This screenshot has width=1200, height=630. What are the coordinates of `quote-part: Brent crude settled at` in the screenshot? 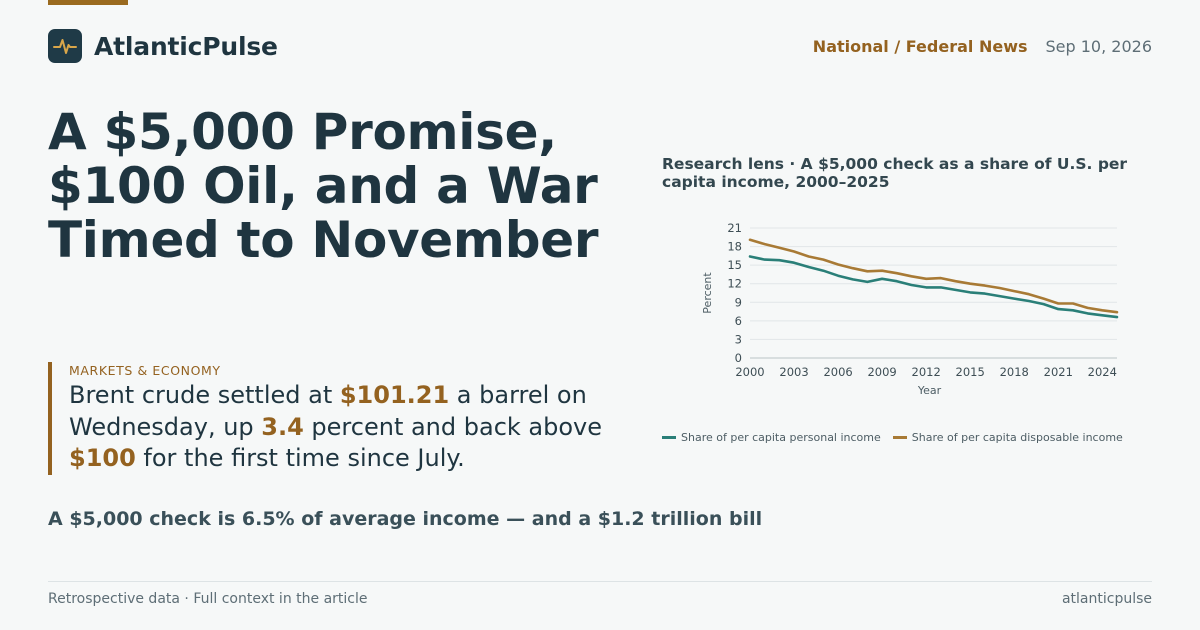 It's located at (204, 395).